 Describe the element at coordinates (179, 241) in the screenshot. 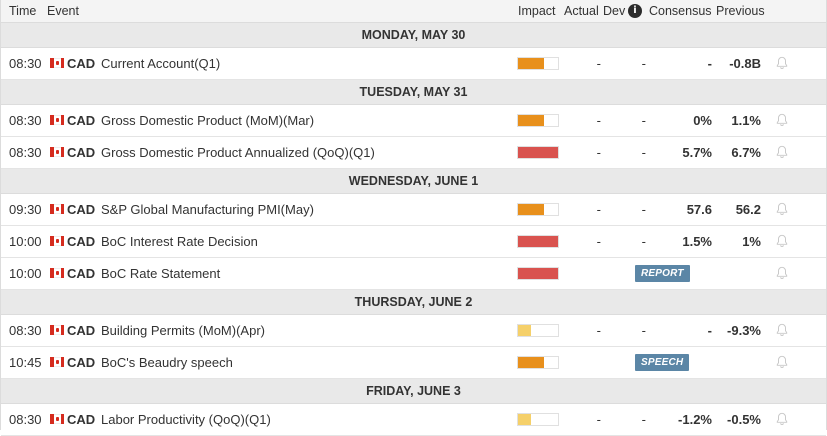

I see `event-name: BoC Interest Rate Decision` at that location.